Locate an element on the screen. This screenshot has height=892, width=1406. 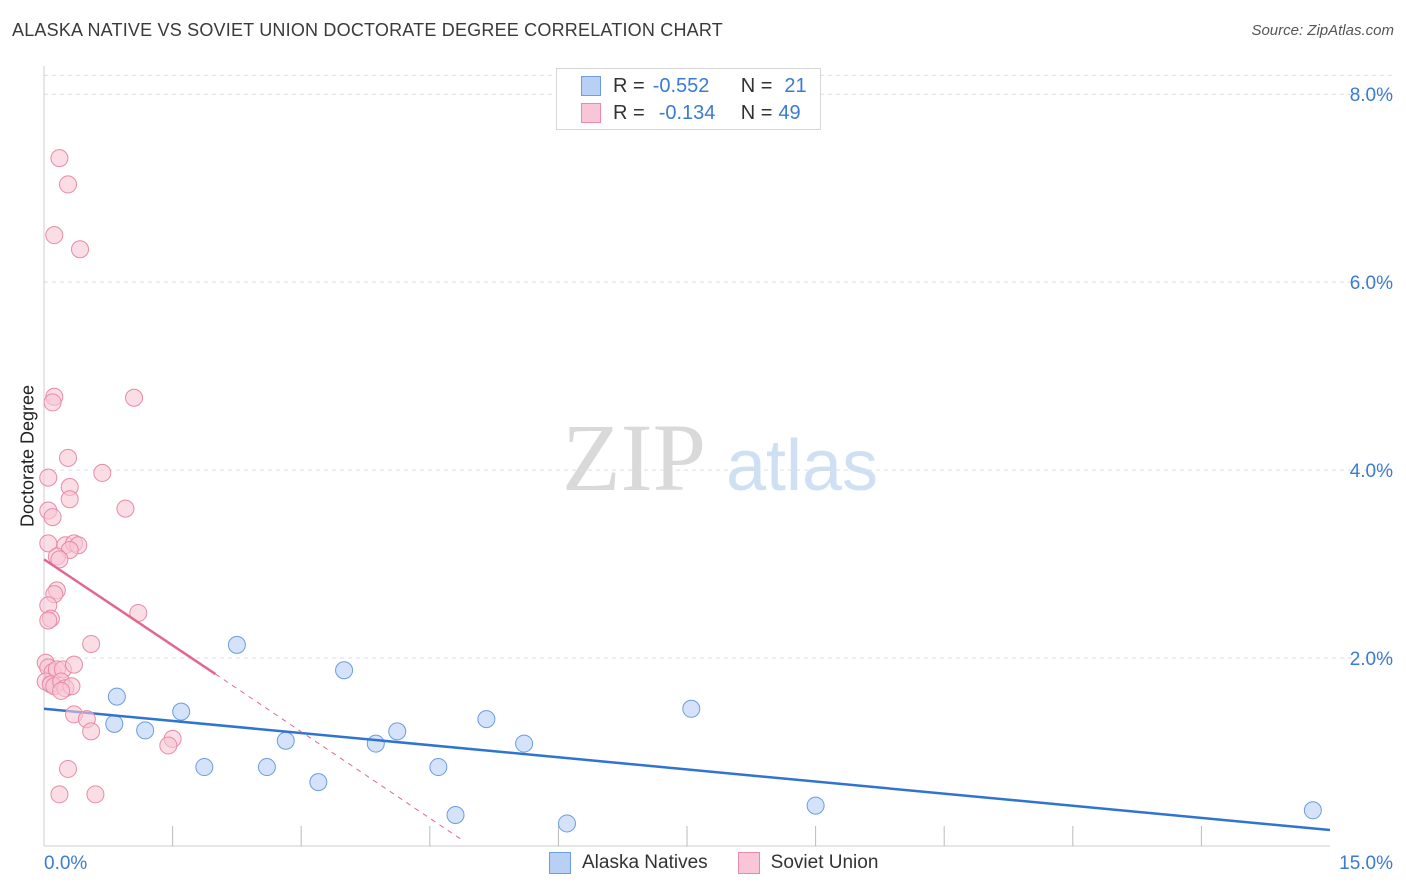
x-tick-label: 15.0% is located at coordinates (1366, 863).